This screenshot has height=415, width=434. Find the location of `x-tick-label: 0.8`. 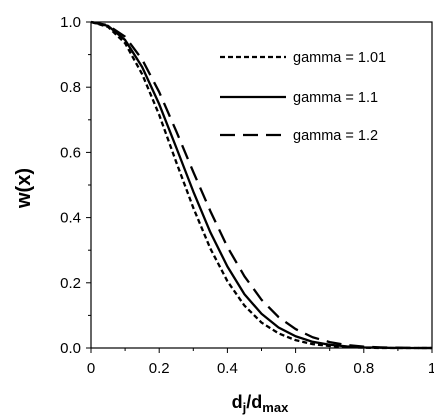

x-tick-label: 0.8 is located at coordinates (363, 368).